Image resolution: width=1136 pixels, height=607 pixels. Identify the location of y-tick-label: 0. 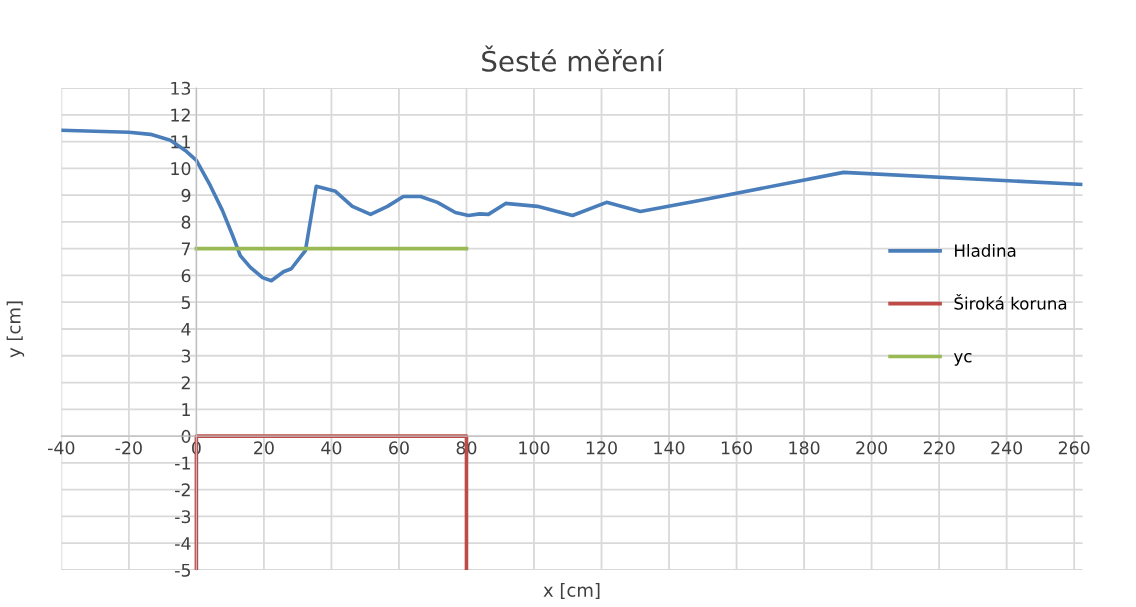
(186, 436).